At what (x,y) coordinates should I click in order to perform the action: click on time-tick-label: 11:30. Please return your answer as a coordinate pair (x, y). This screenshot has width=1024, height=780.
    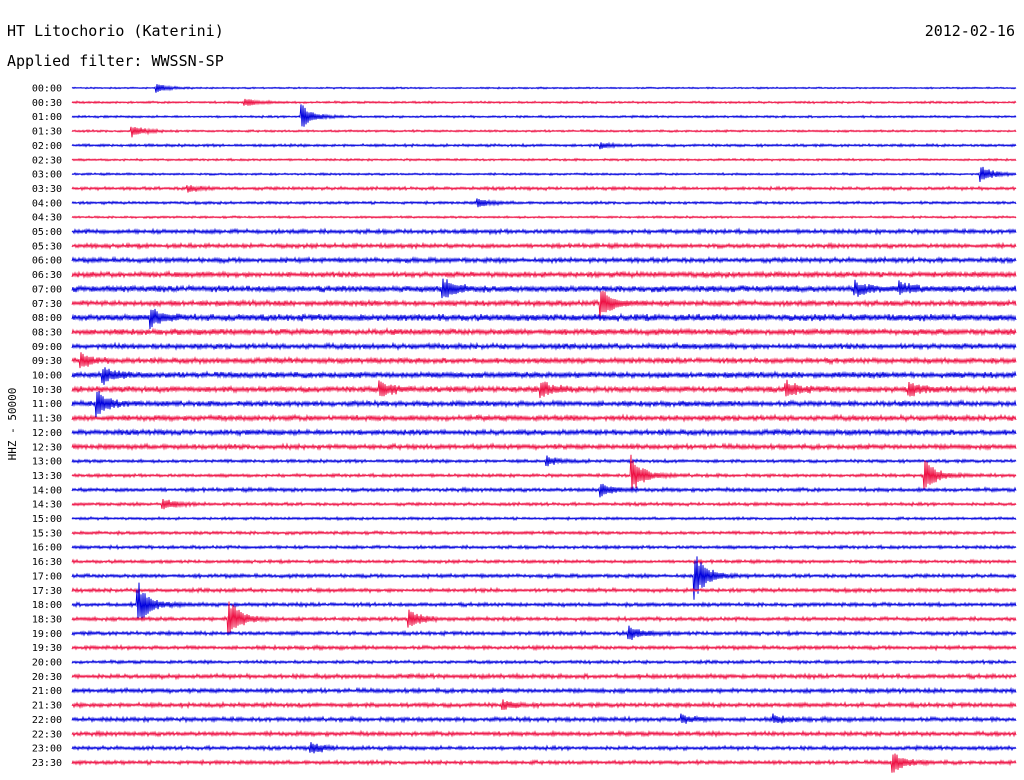
    Looking at the image, I should click on (47, 419).